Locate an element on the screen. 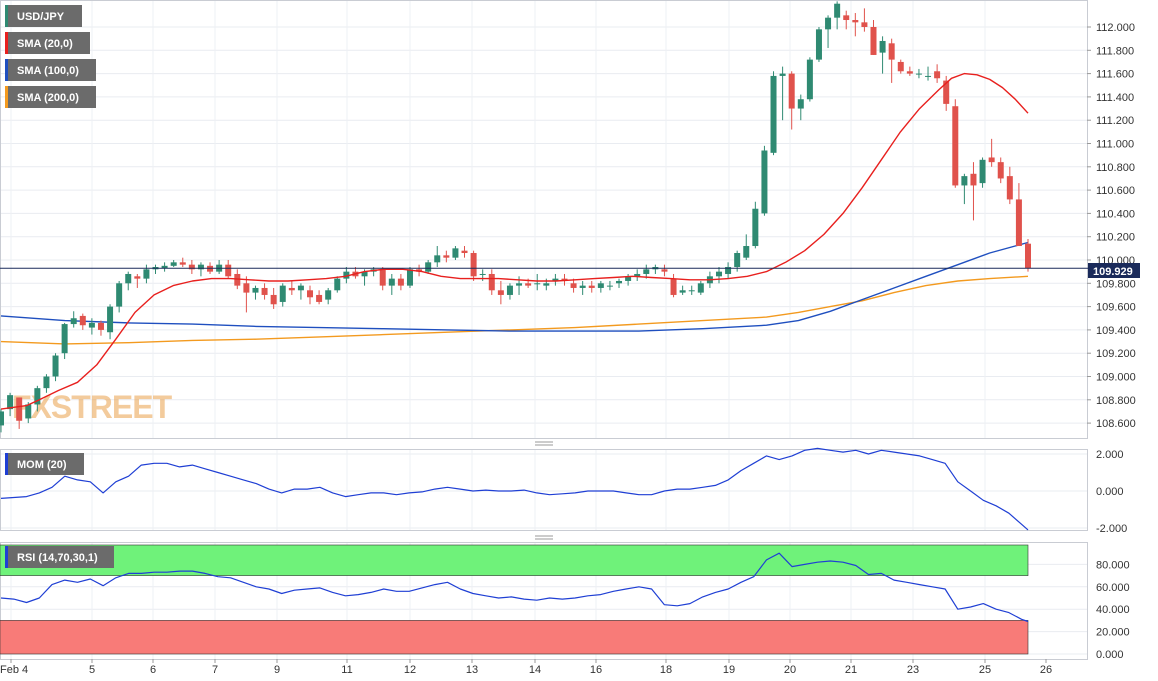 The image size is (1158, 681). legend-item-sma200: SMA (200,0) is located at coordinates (50, 97).